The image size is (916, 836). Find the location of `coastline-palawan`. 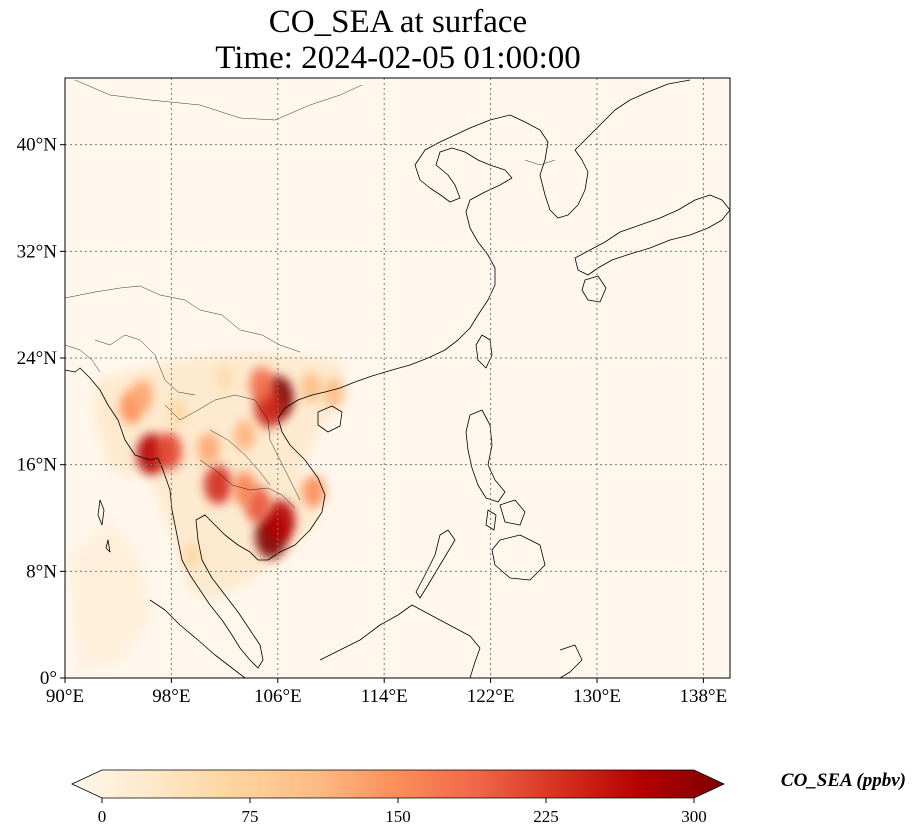

coastline-palawan is located at coordinates (435, 564).